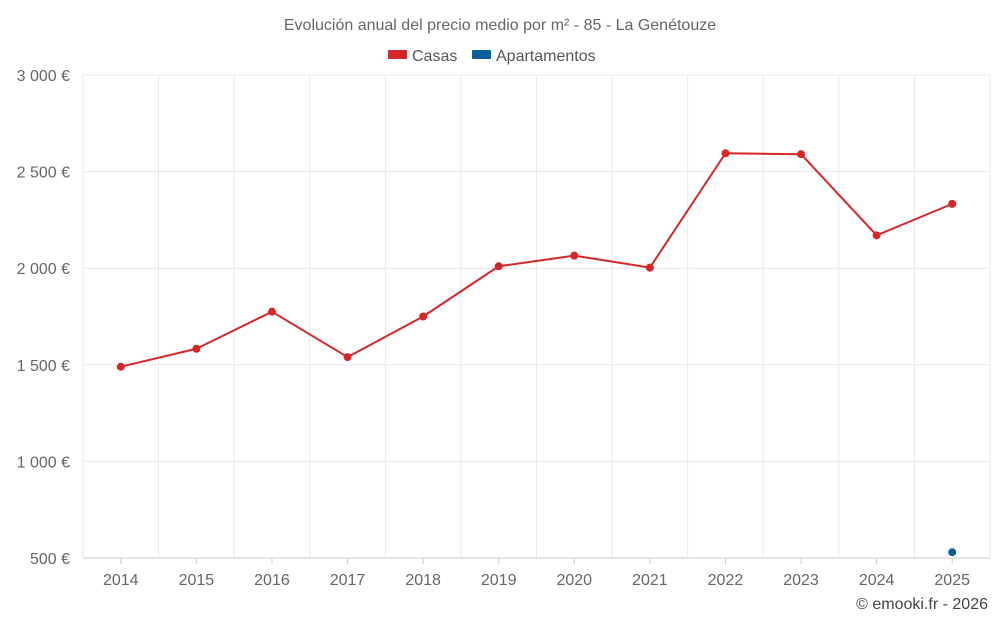  I want to click on legend-swatch-apartamentos, so click(481, 54).